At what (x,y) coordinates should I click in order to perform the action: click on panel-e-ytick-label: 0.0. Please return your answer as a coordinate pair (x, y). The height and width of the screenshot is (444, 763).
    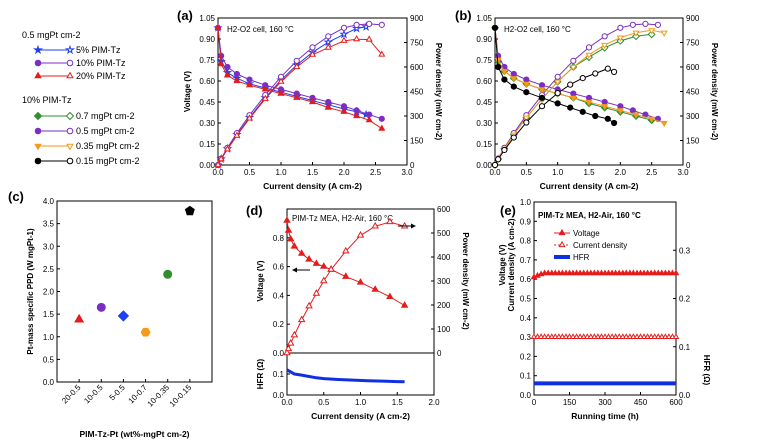
    Looking at the image, I should click on (526, 395).